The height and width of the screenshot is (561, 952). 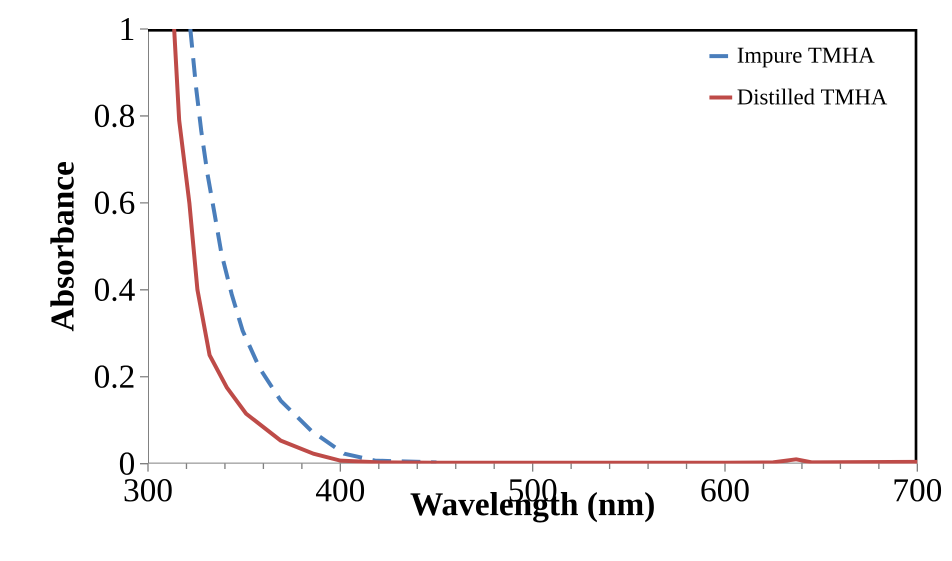 I want to click on legend-label: Distilled TMHA, so click(x=812, y=96).